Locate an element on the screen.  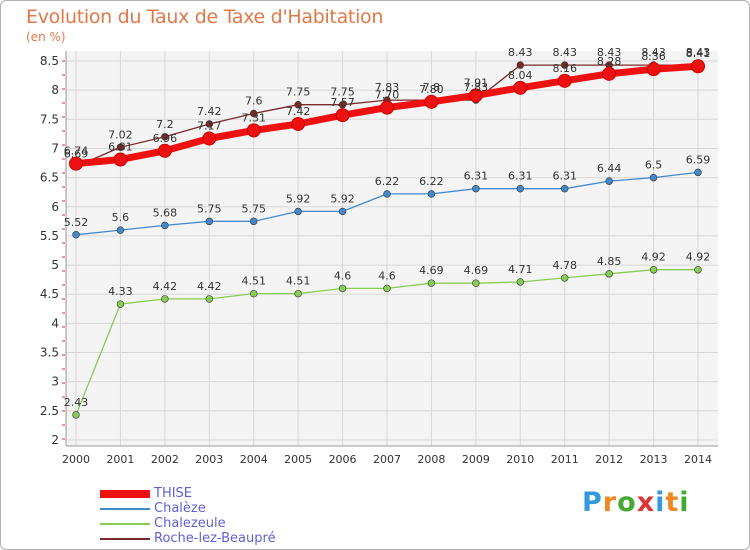
x-tick-label: 2013 is located at coordinates (654, 459).